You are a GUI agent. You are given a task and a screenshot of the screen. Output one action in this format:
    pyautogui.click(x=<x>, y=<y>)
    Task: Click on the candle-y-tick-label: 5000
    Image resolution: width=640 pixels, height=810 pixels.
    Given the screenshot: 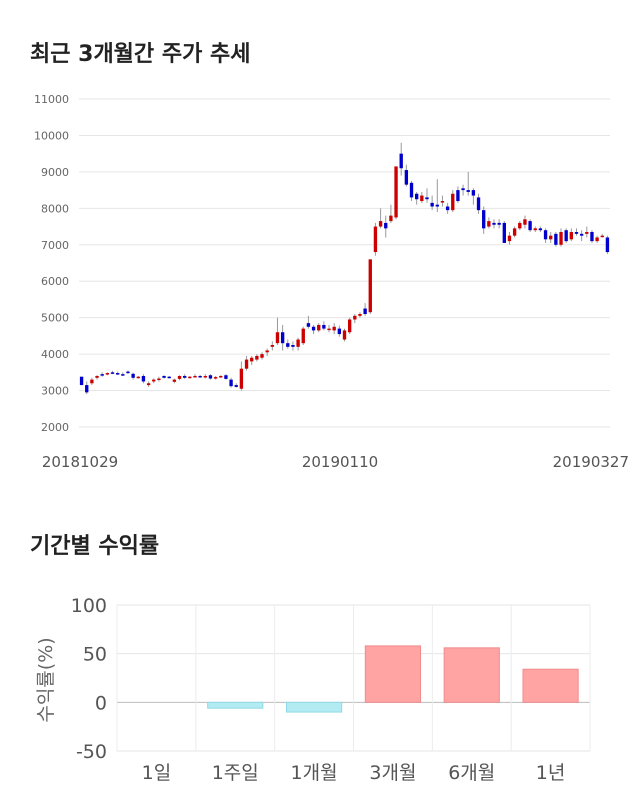 What is the action you would take?
    pyautogui.click(x=55, y=318)
    